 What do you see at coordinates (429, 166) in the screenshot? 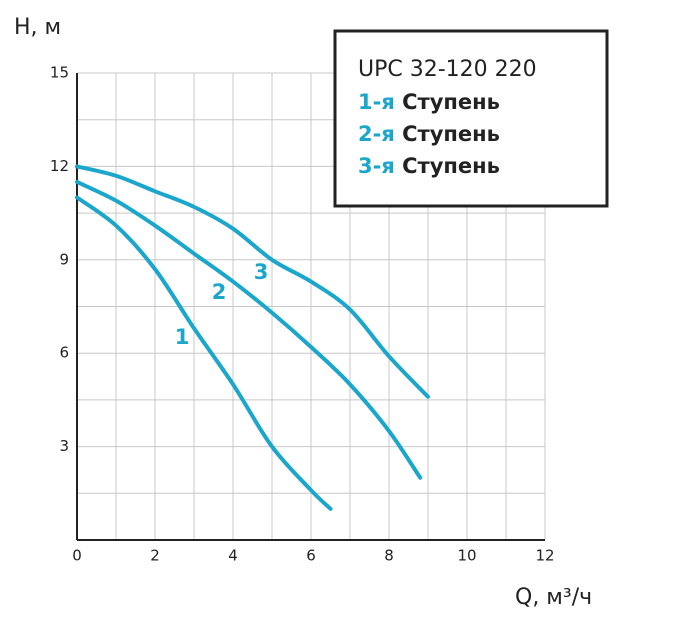
I see `legend-entry: 3-я Ступень` at bounding box center [429, 166].